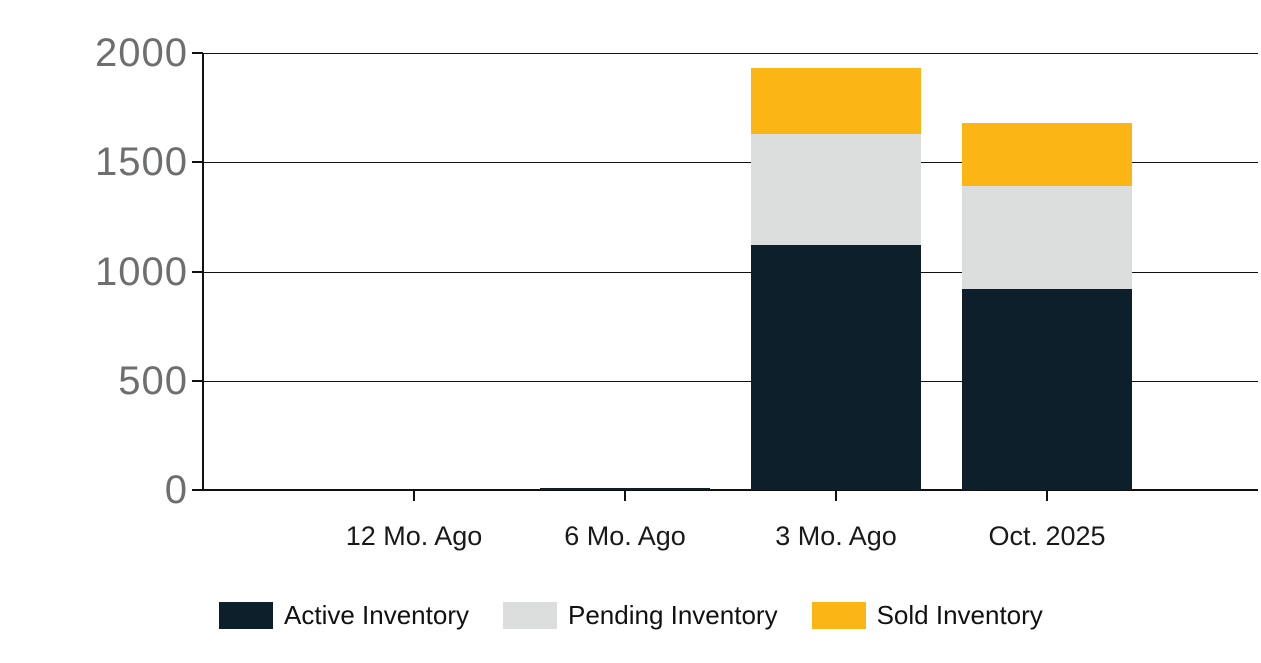 This screenshot has height=663, width=1261. What do you see at coordinates (176, 490) in the screenshot?
I see `y-tick-label-0: 0` at bounding box center [176, 490].